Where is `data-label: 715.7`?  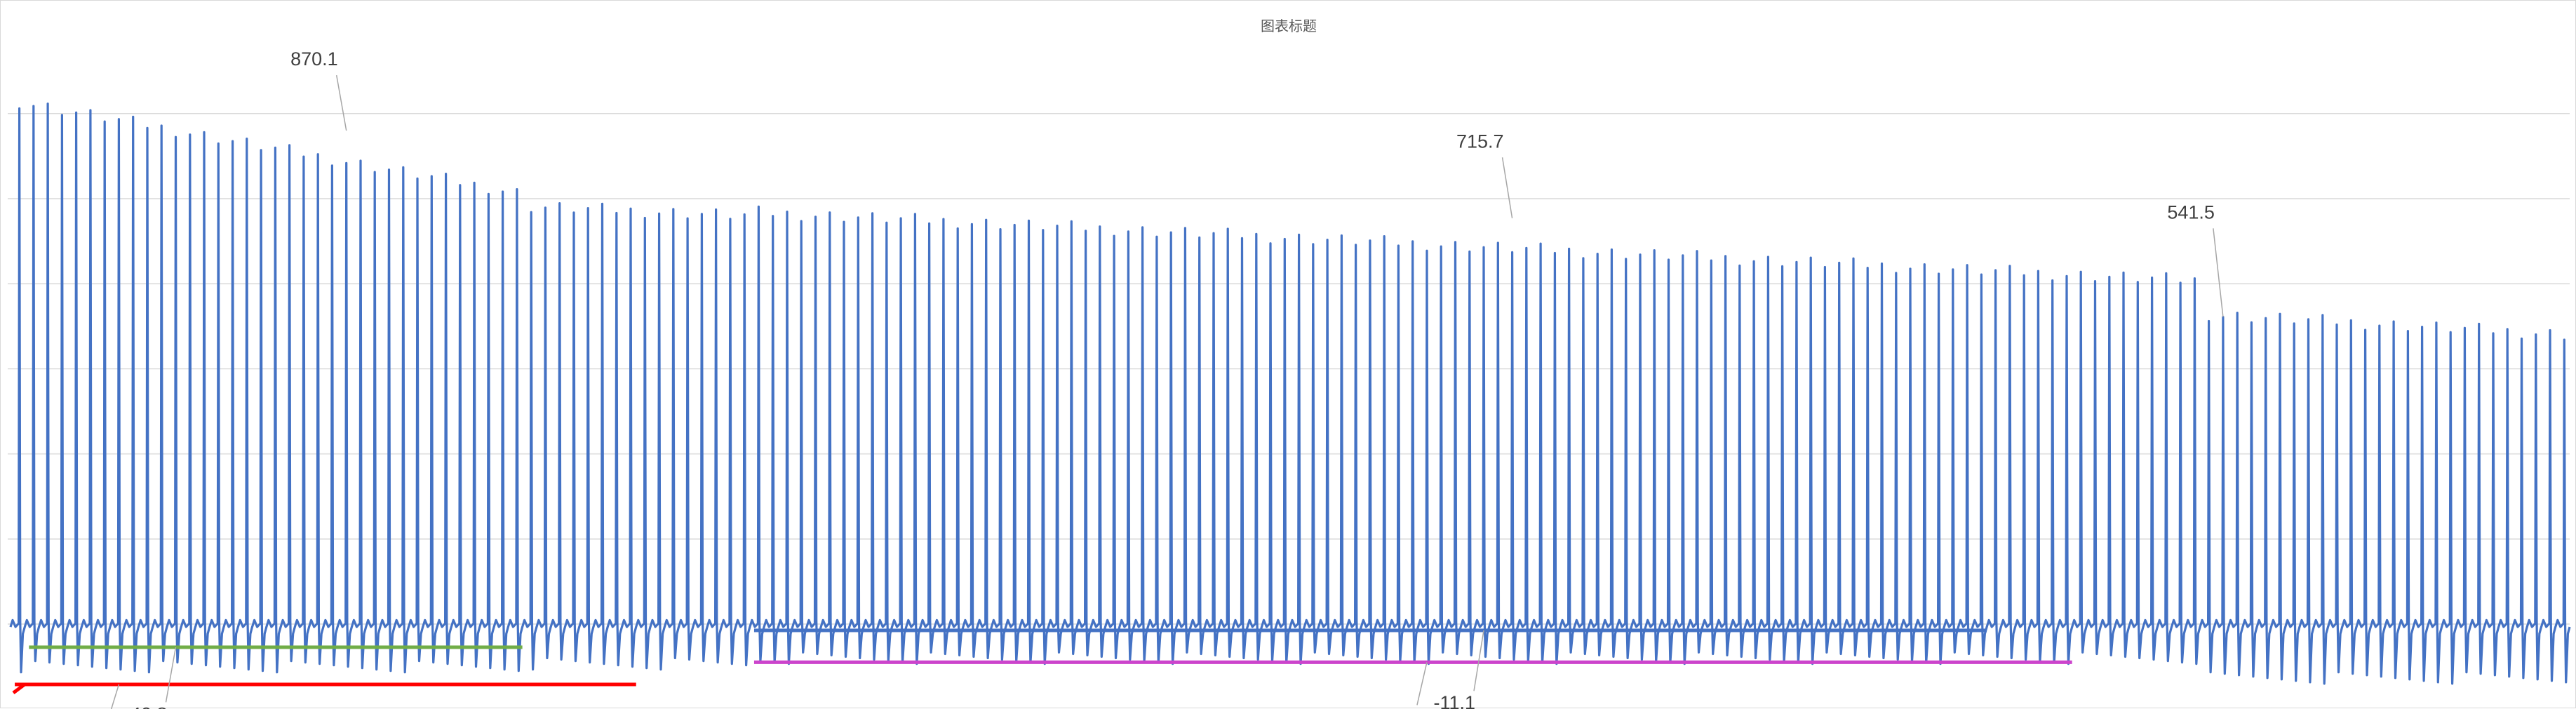
data-label: 715.7 is located at coordinates (1480, 141).